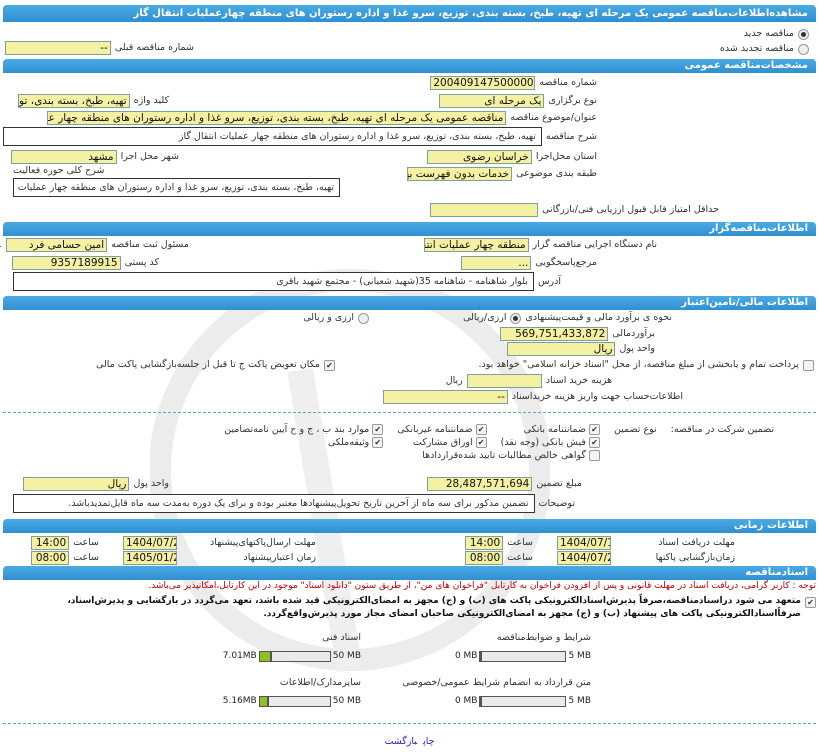 This screenshot has width=819, height=753. I want to click on both-currency-label: ارزی و ریالی, so click(329, 317).